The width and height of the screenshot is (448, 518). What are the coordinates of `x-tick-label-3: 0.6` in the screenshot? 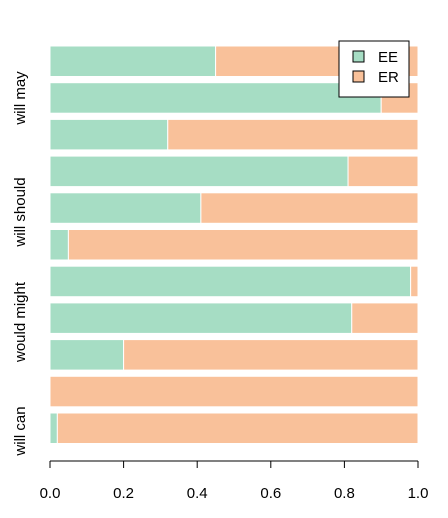 It's located at (270, 493).